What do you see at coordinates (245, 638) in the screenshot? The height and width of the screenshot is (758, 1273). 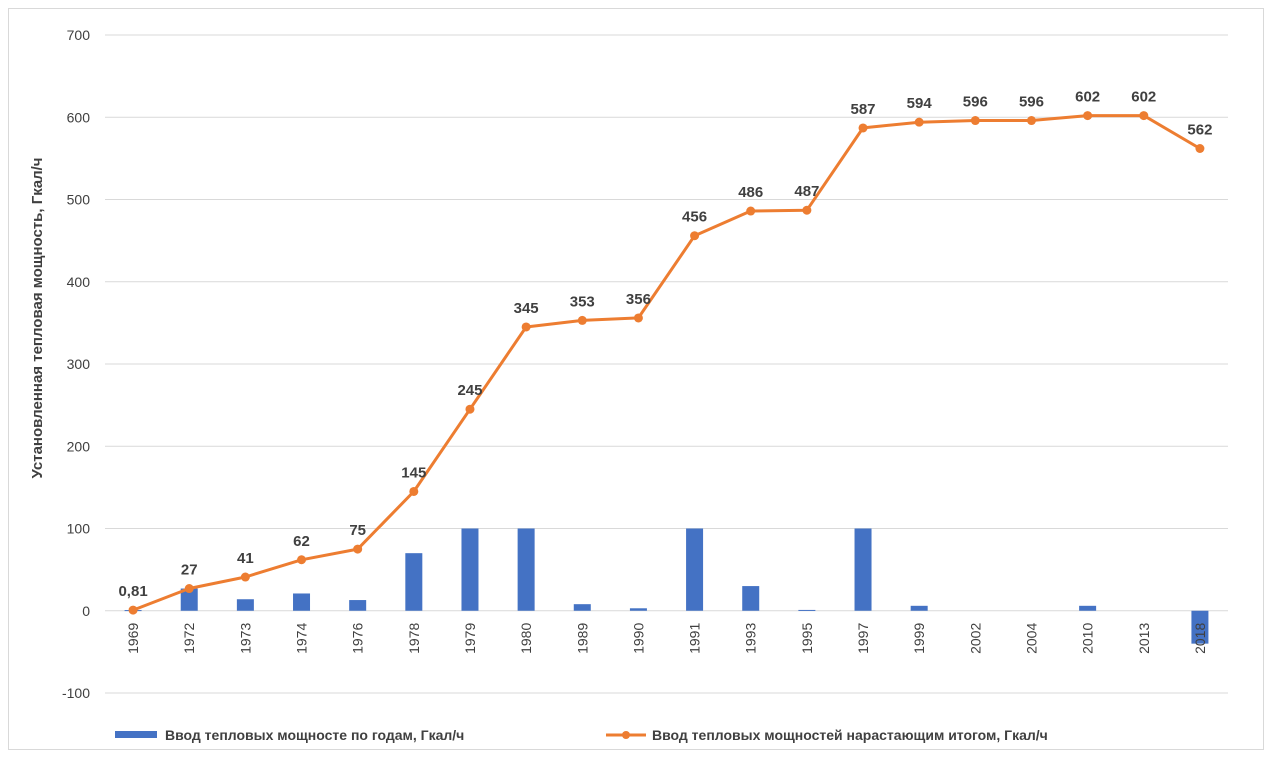 I see `x-tick-label: 1973` at bounding box center [245, 638].